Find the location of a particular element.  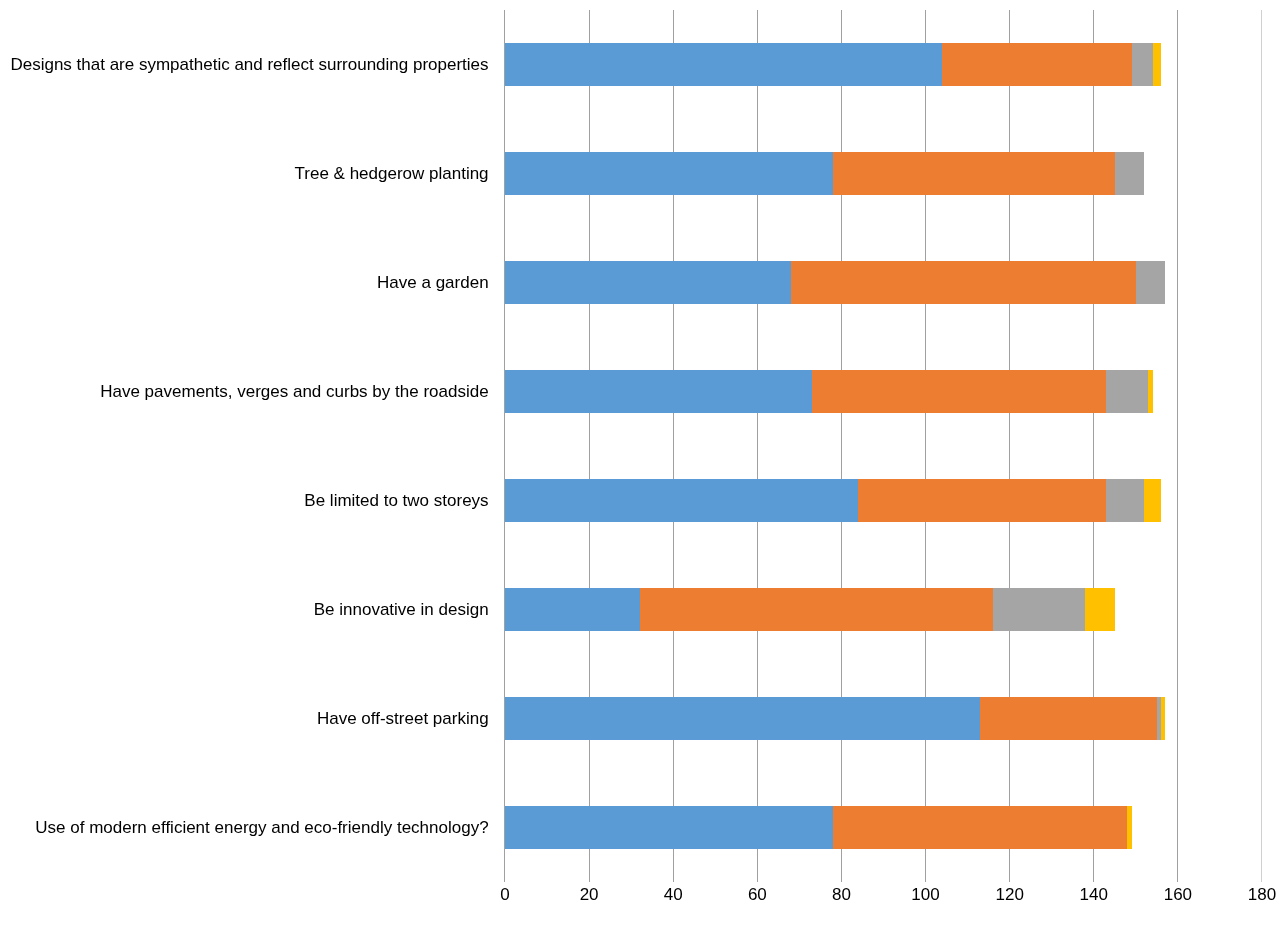

x-tick-label: 40 is located at coordinates (673, 894).